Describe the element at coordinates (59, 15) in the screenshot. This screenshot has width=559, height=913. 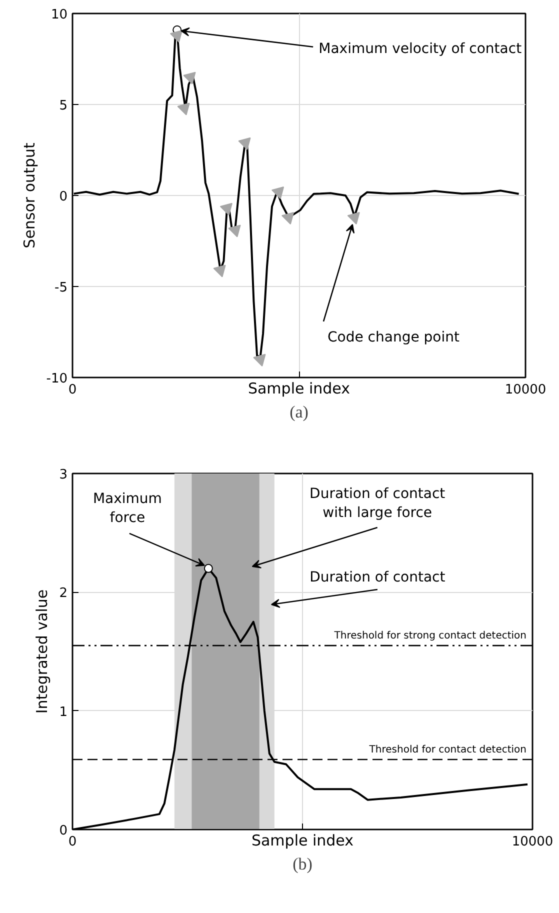
I see `y-tick-label: 10` at that location.